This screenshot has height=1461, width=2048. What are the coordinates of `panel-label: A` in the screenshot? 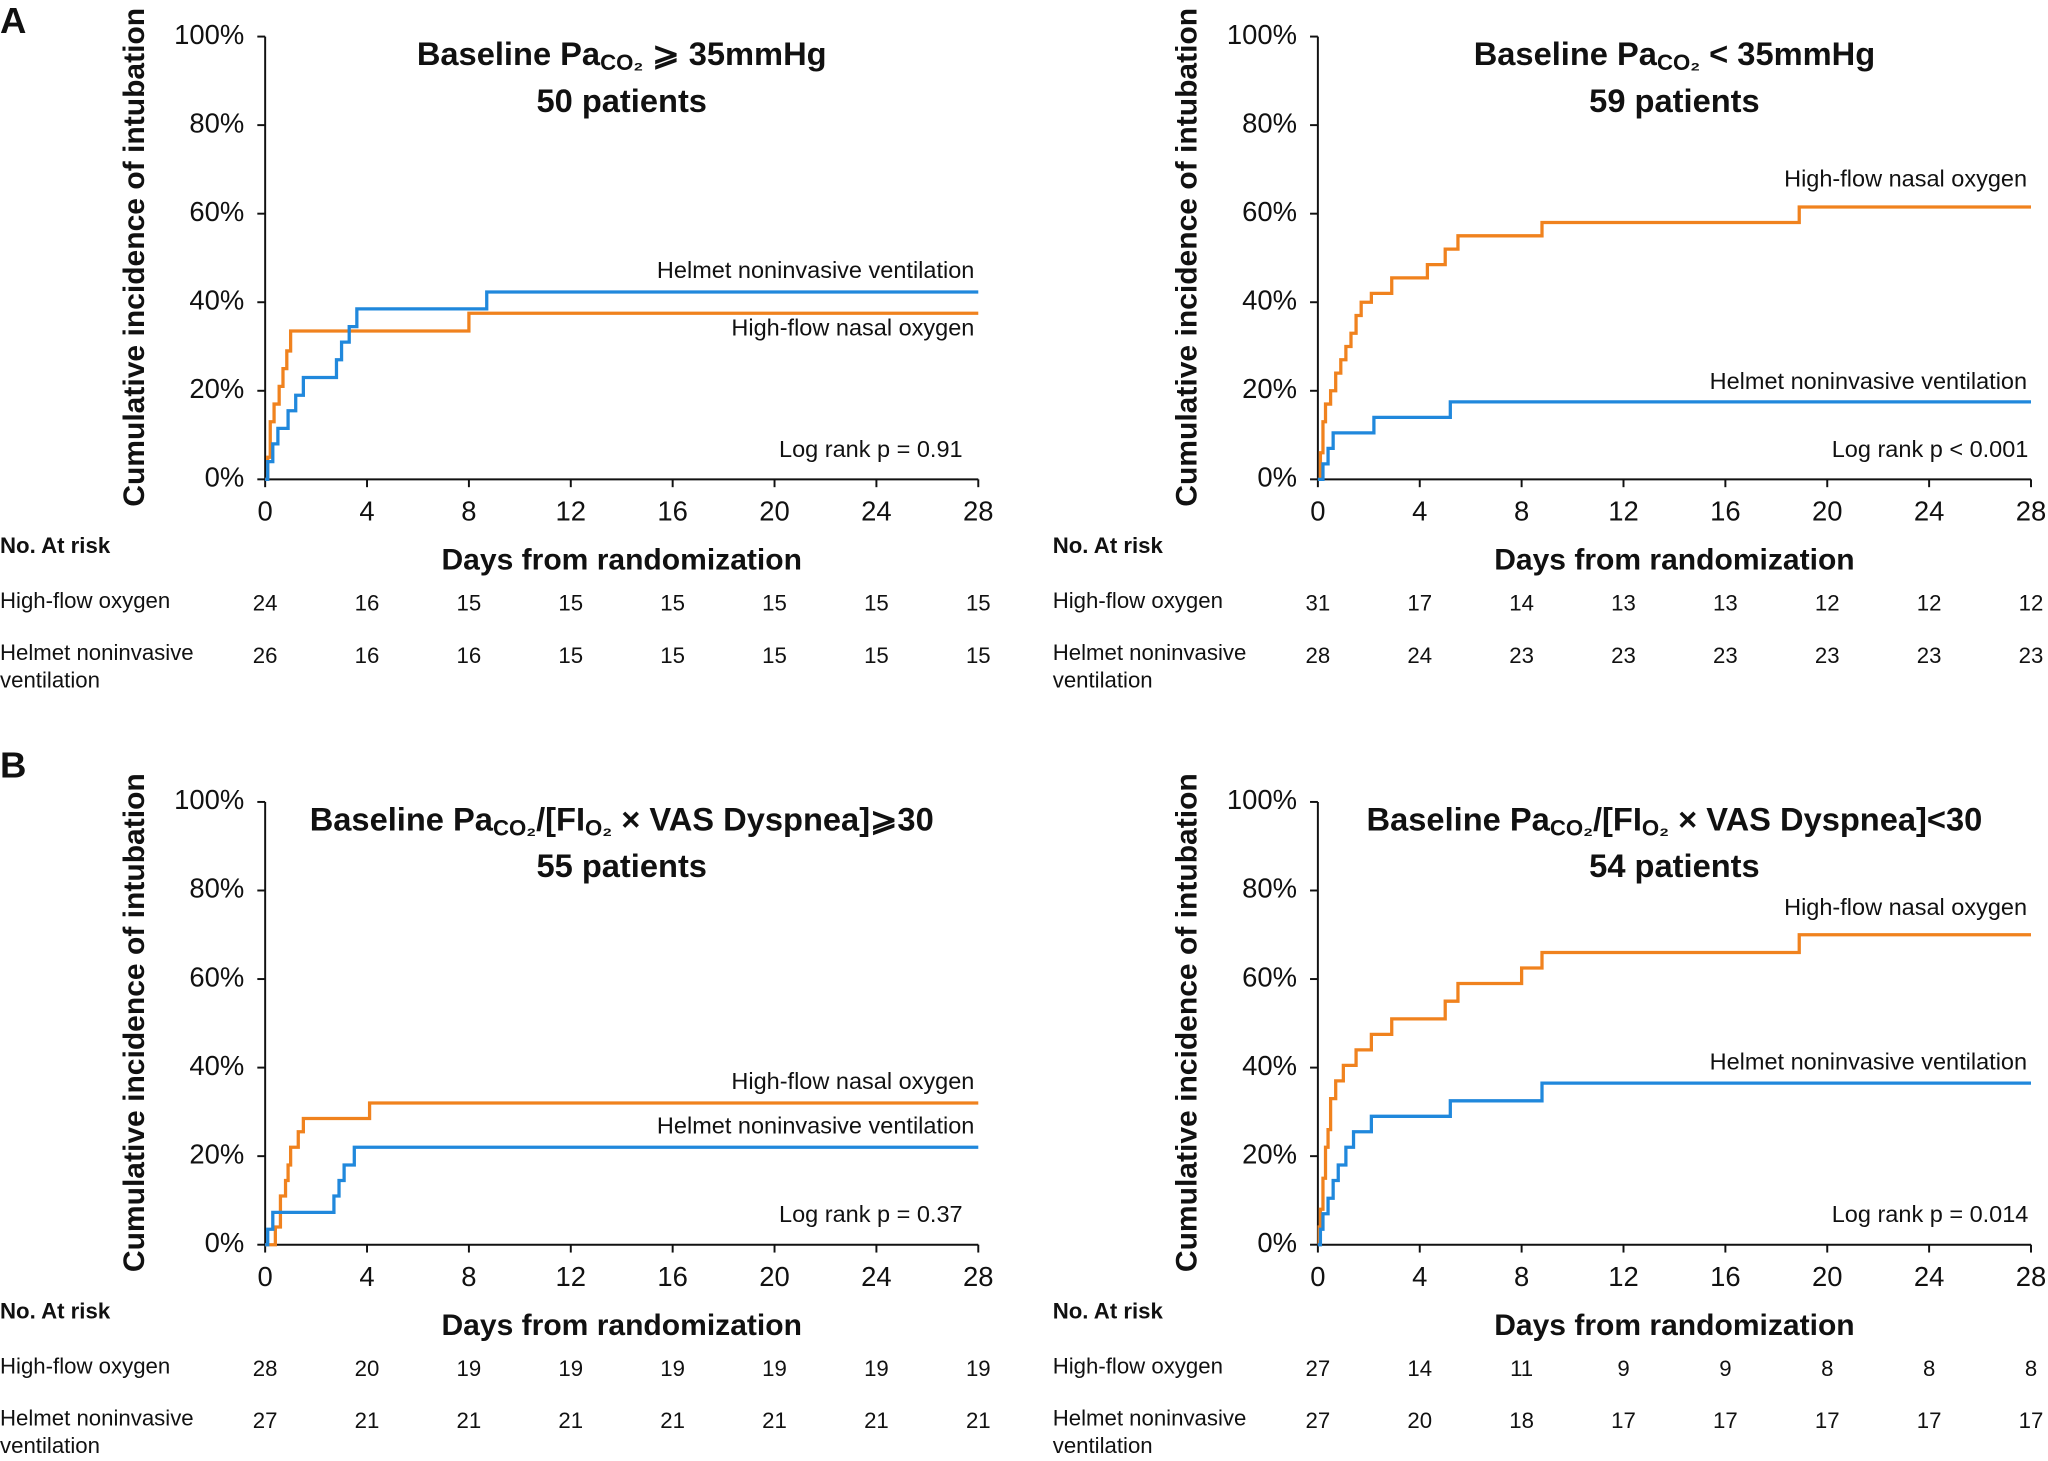 It's located at (13, 20).